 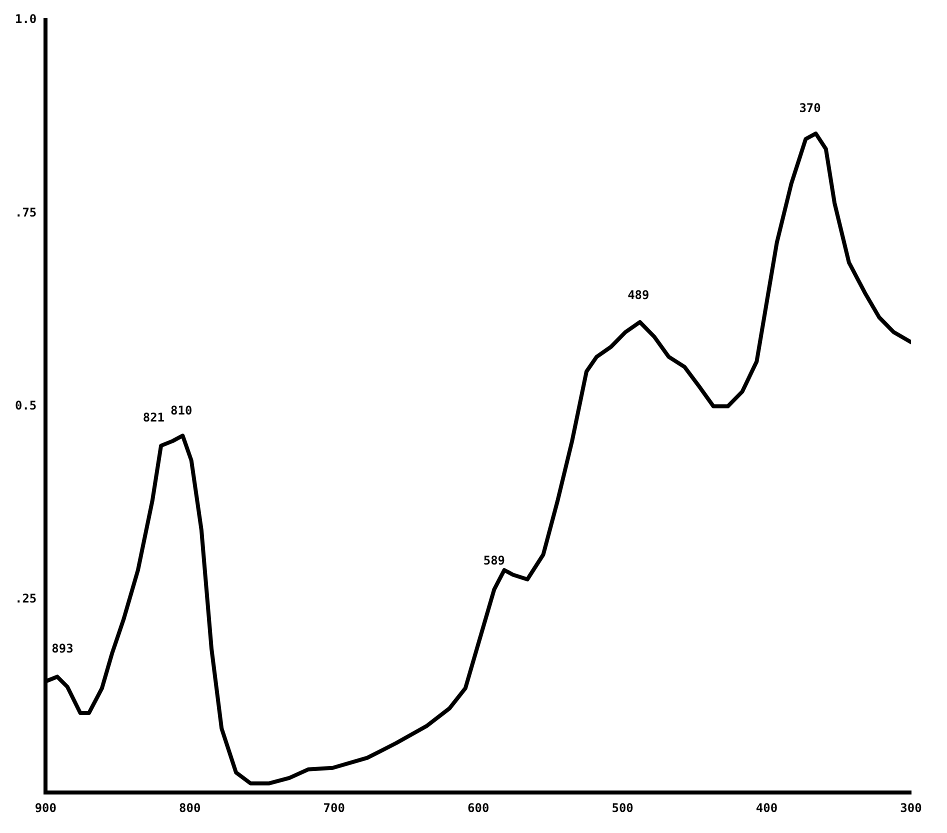 What do you see at coordinates (767, 807) in the screenshot?
I see `x-tick-label: 400` at bounding box center [767, 807].